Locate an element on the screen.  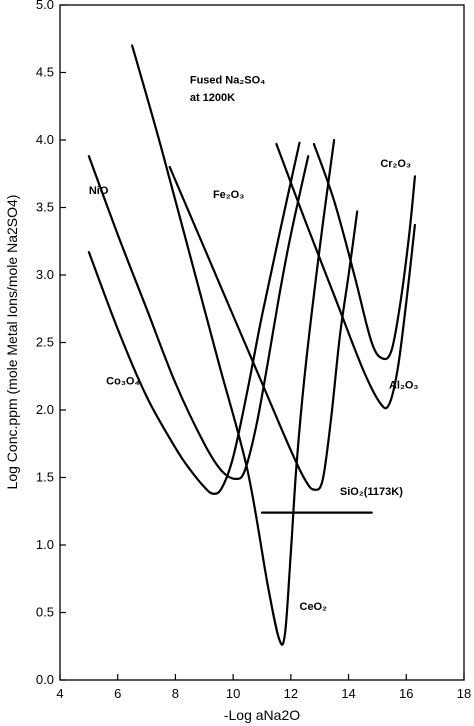
annotation-fused-na2so4: Fused Na₂SO₄ is located at coordinates (228, 80).